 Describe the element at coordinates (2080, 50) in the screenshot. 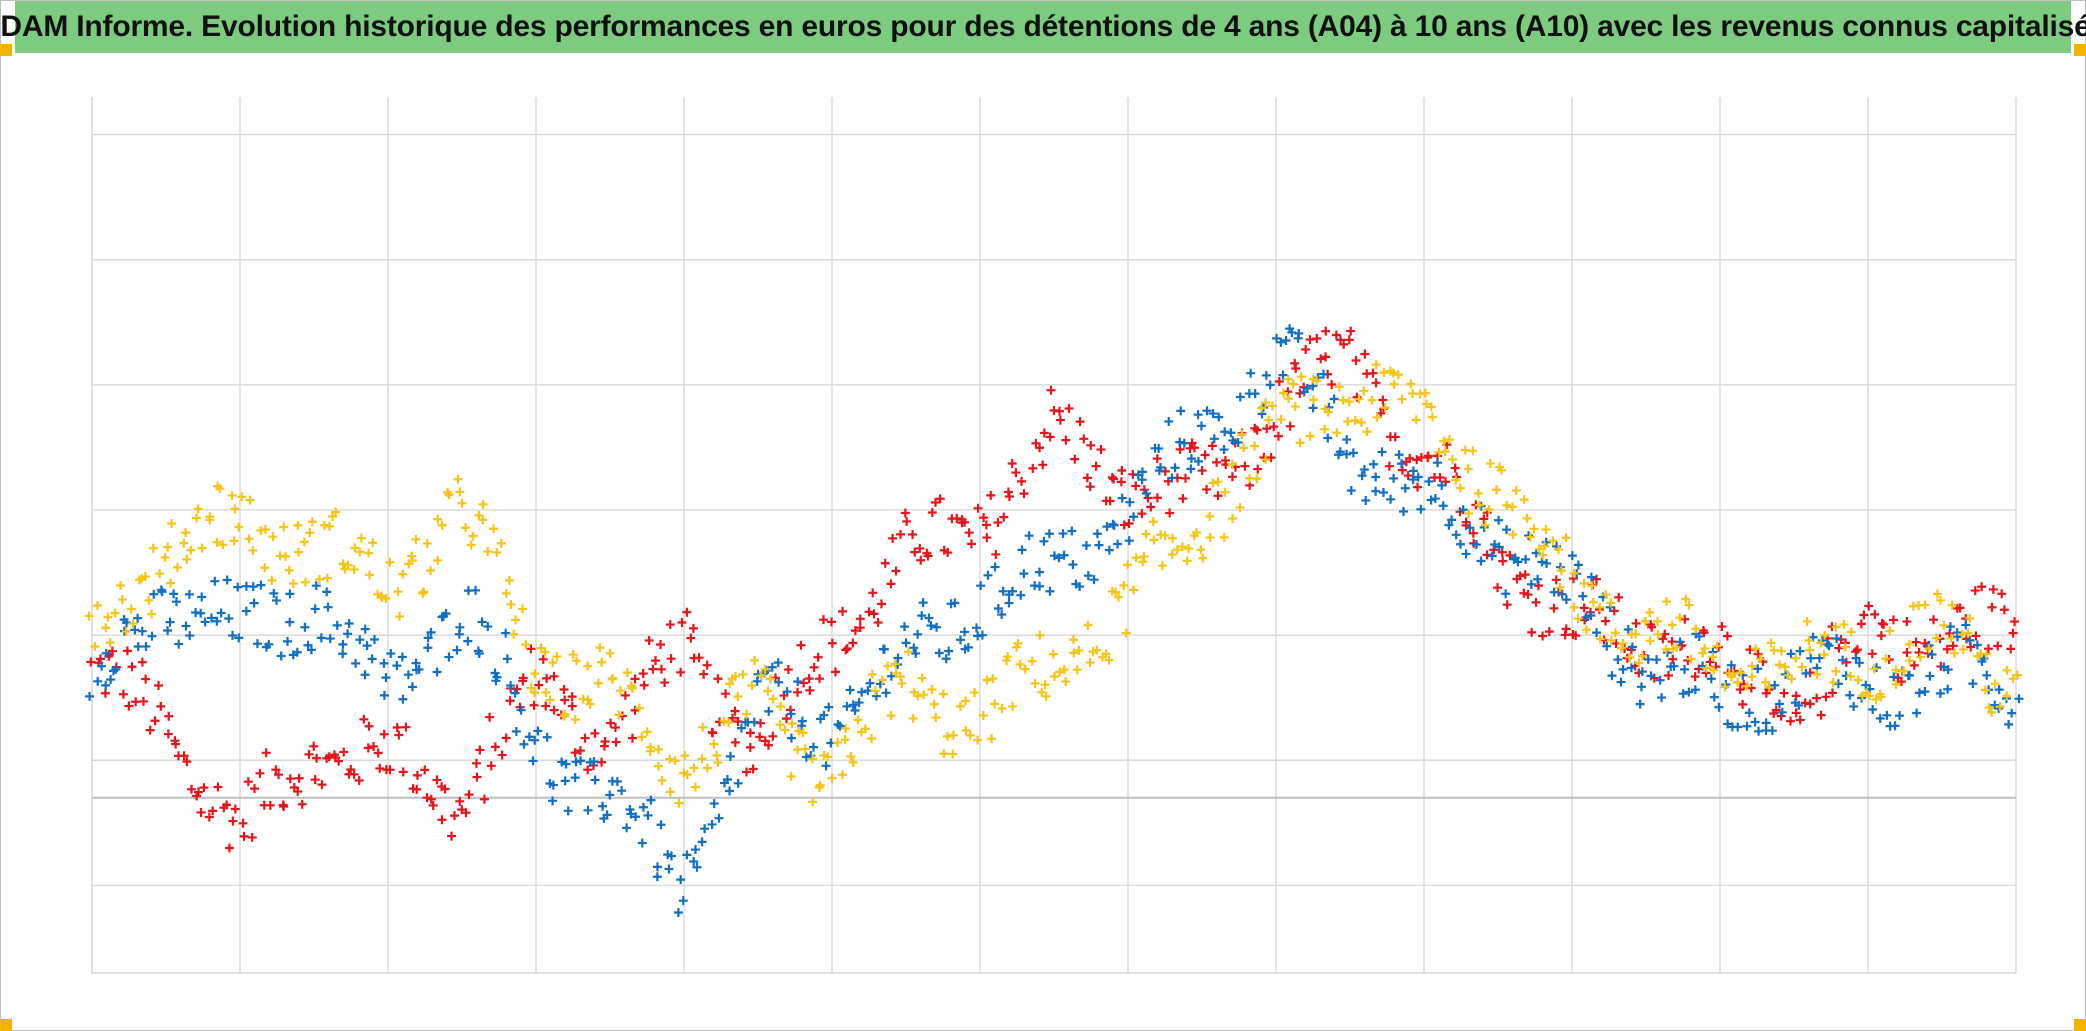

I see `corner-mark-top-right` at that location.